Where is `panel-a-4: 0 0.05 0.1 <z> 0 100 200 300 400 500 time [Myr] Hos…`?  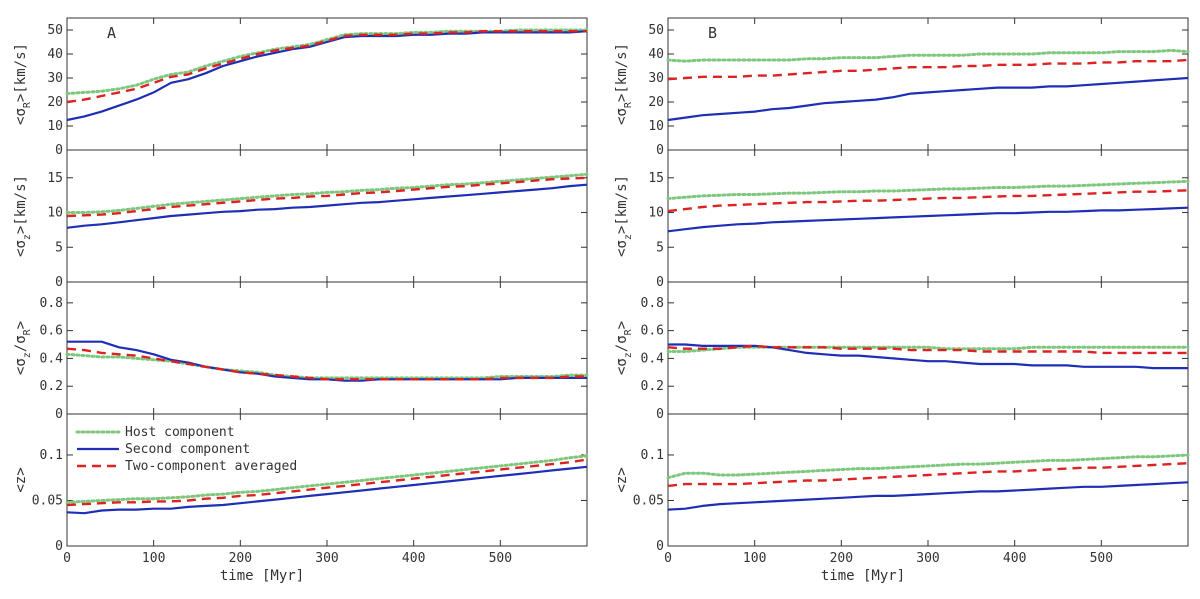
panel-a-4: 0 0.05 0.1 <z> 0 100 200 300 400 500 time [Myr] Hos… is located at coordinates (301, 498).